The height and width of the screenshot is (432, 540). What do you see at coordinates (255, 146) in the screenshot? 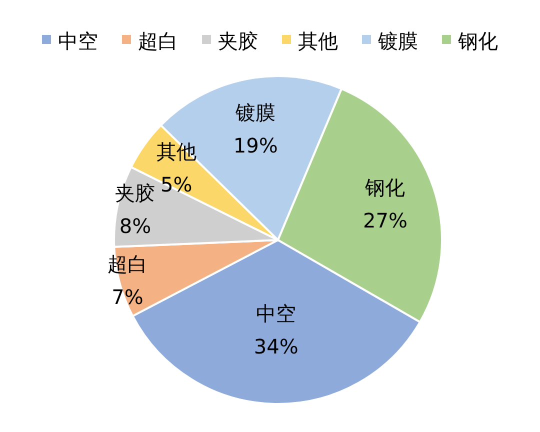
I see `data-label: 19%` at bounding box center [255, 146].